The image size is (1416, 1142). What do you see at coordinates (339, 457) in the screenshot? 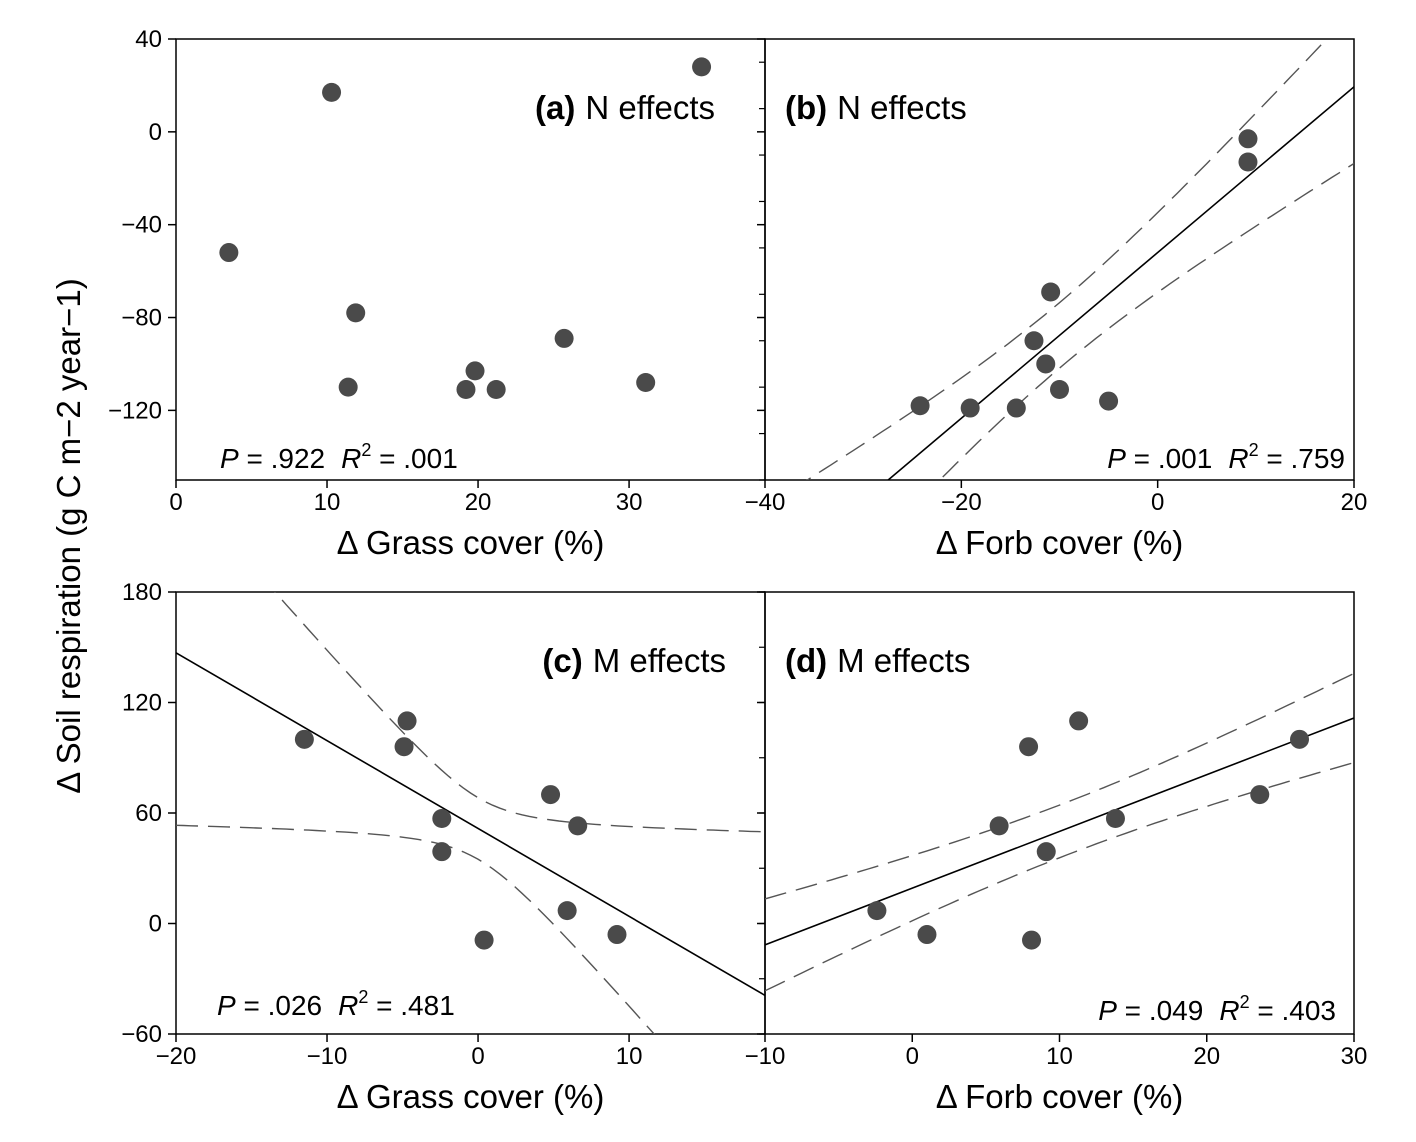
I see `stats-annotation: P = .922 R2 = .001` at bounding box center [339, 457].